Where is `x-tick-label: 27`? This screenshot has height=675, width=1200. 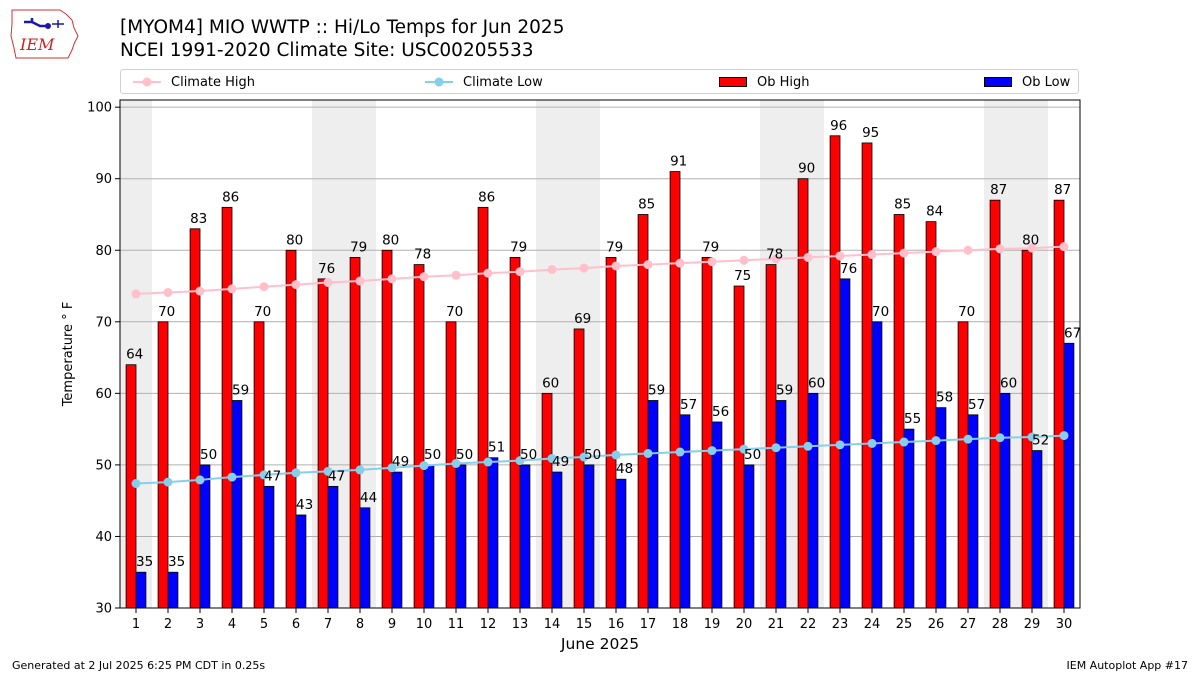
x-tick-label: 27 is located at coordinates (968, 624).